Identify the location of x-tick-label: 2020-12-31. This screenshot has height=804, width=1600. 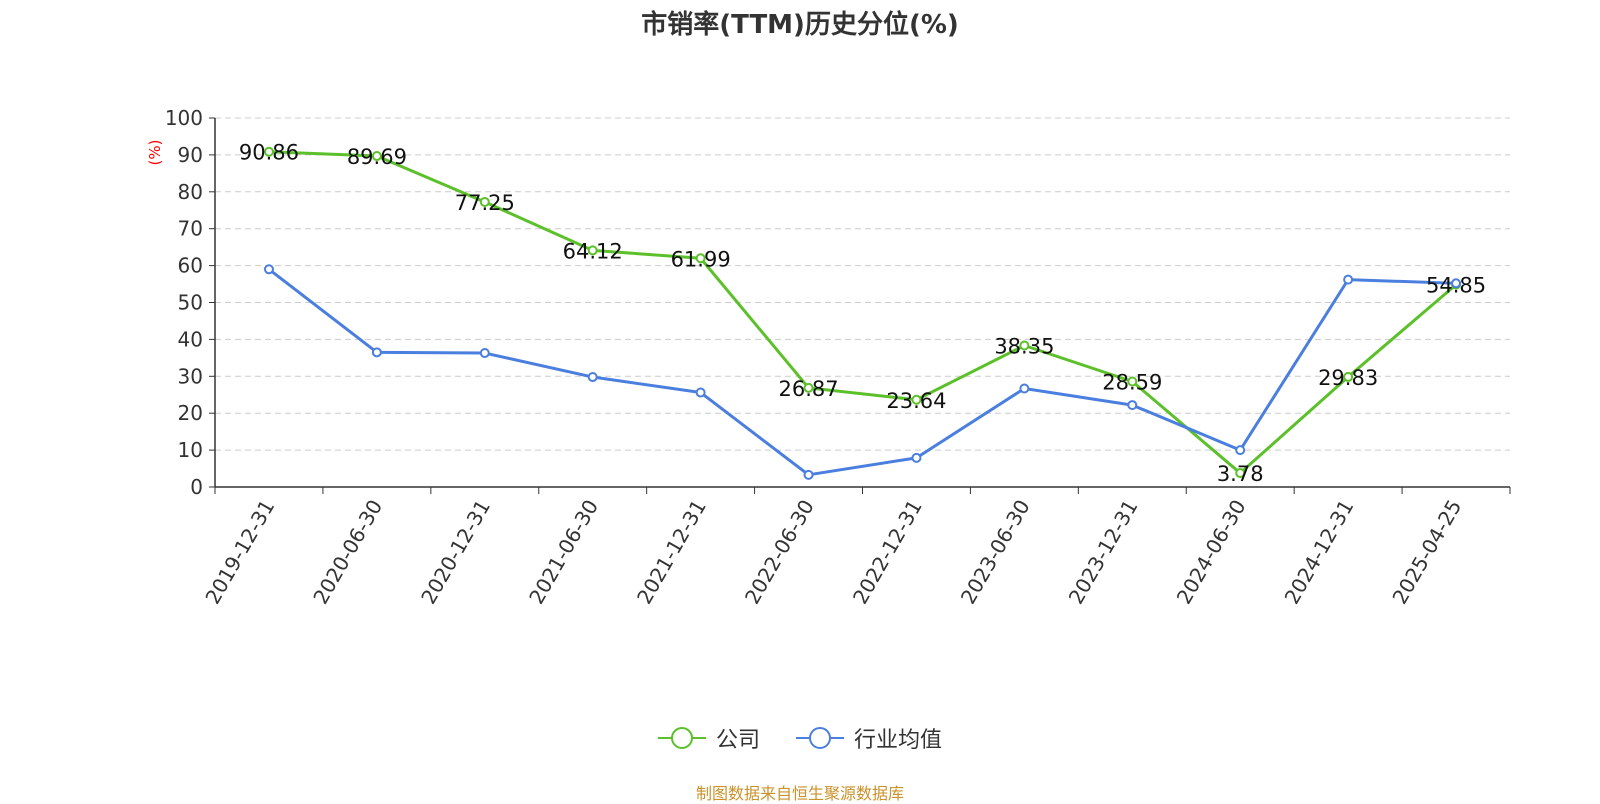
(455, 552).